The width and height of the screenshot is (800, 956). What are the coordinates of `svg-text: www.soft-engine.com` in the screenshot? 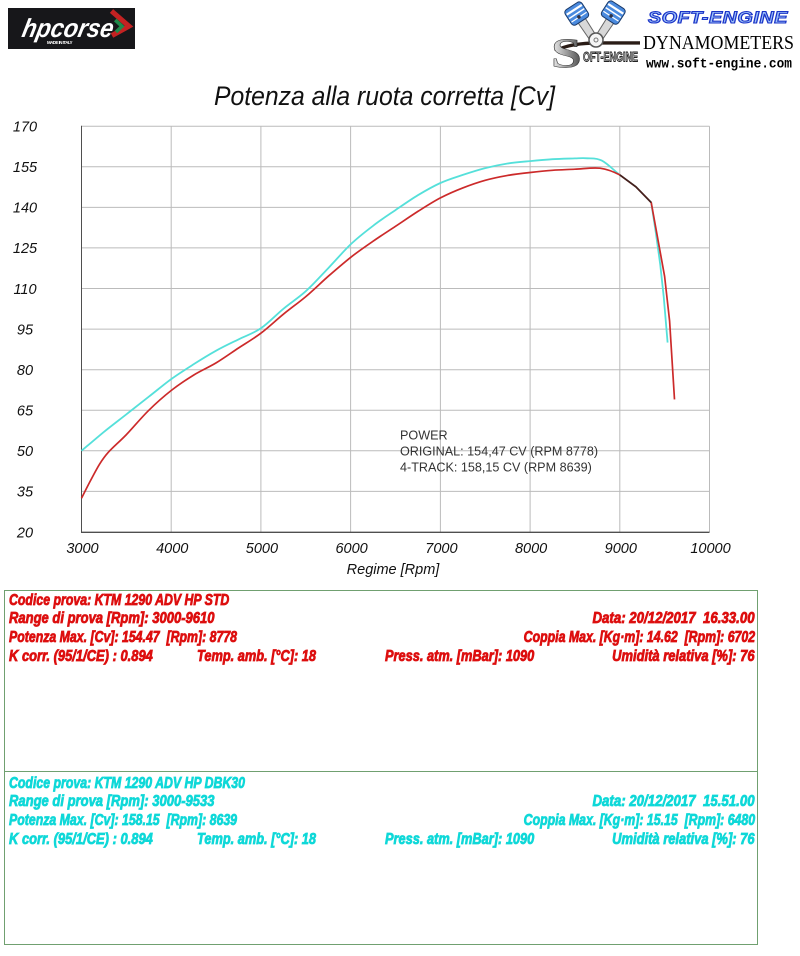 It's located at (719, 64).